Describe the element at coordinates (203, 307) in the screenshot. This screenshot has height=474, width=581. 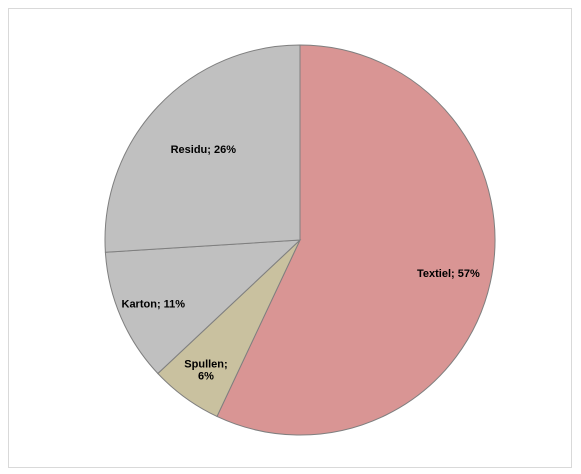
I see `pie-slice-karton` at that location.